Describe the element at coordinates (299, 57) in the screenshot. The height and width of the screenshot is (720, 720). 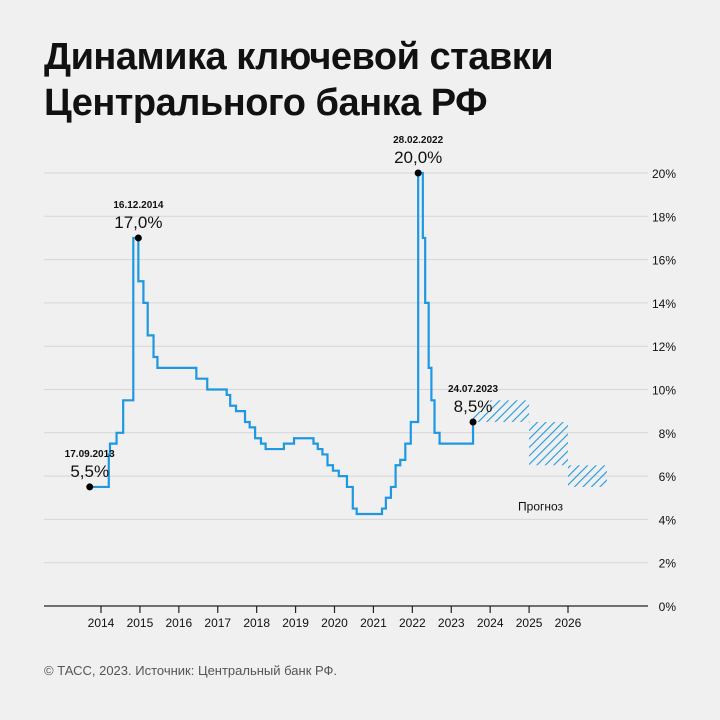
I see `chart-title-line-1: Динамика ключевой ставки` at that location.